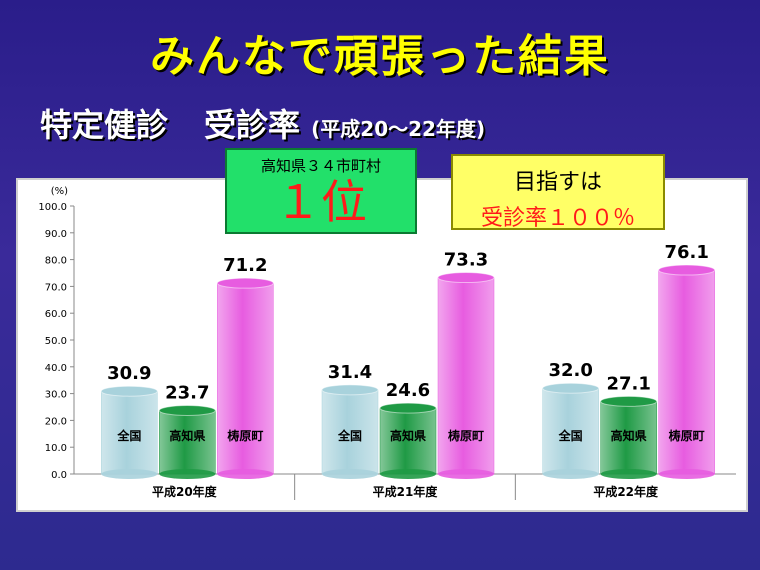 This screenshot has height=570, width=760. What do you see at coordinates (185, 491) in the screenshot?
I see `x-category-label: 平成20年度` at bounding box center [185, 491].